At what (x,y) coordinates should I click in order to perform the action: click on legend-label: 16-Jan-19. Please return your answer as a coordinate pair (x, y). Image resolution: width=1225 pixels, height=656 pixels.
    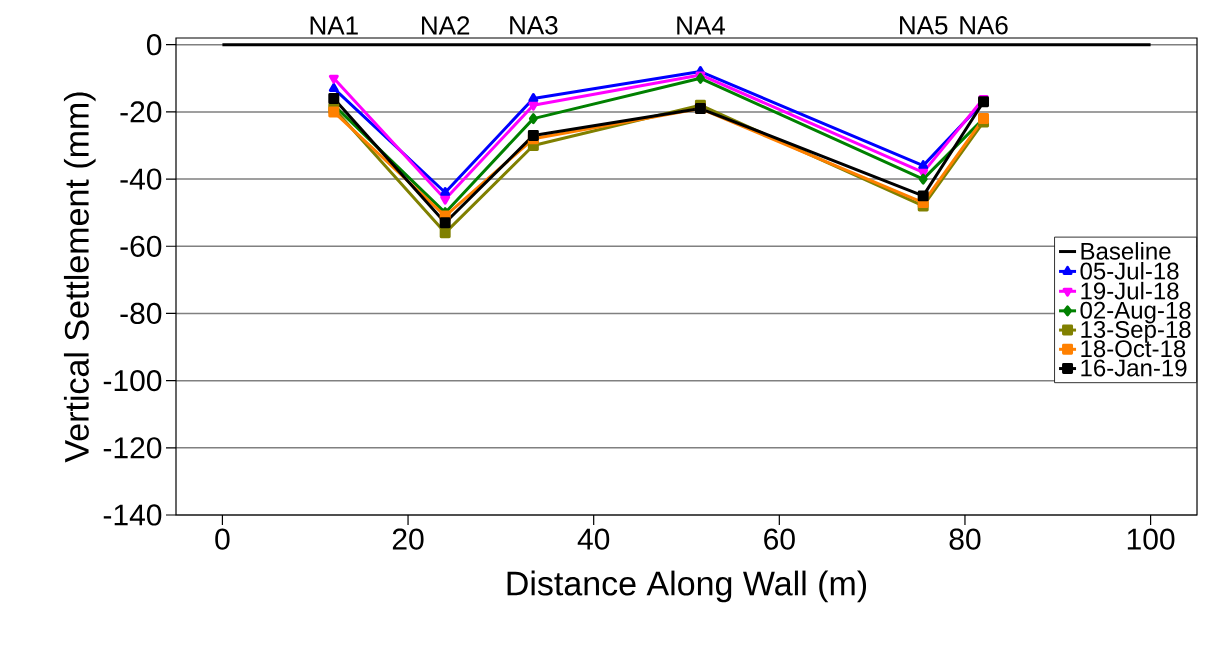
    Looking at the image, I should click on (1134, 368).